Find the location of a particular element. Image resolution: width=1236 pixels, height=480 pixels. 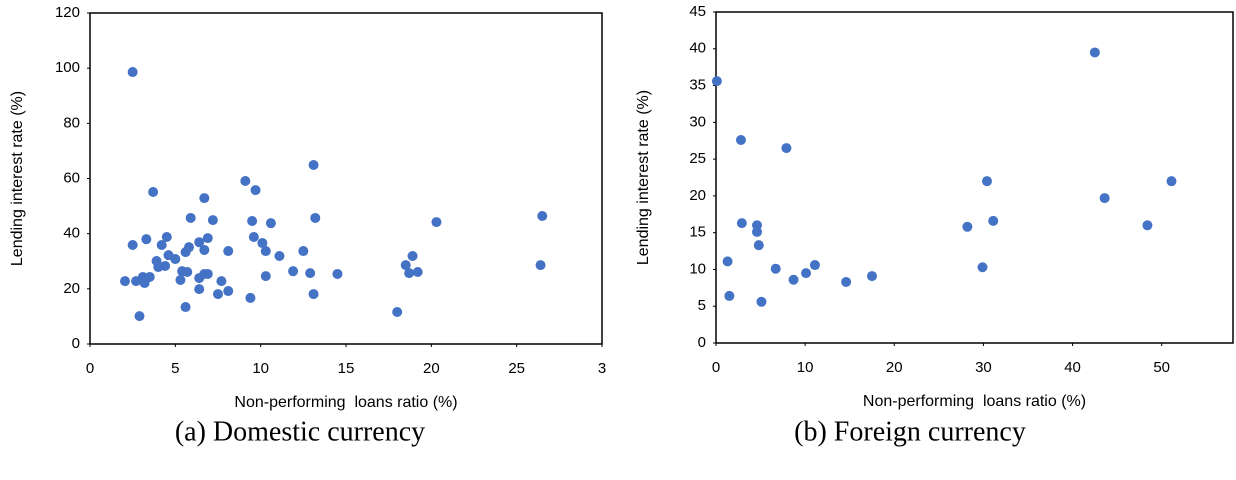

y-tick-label: 25 is located at coordinates (697, 158).